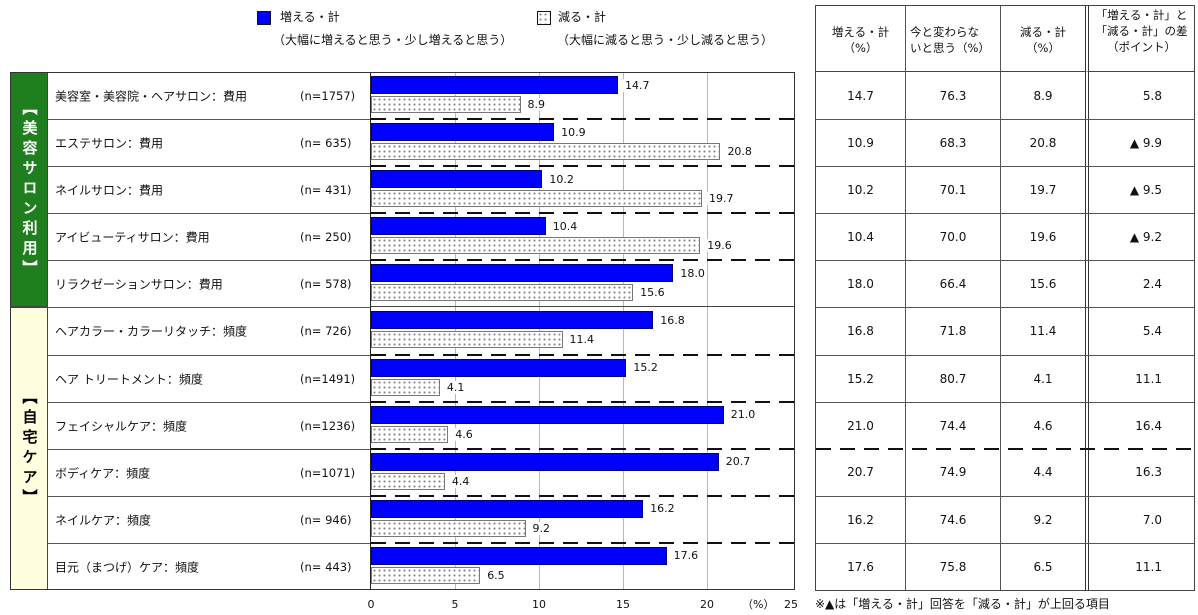  Describe the element at coordinates (1139, 425) in the screenshot. I see `difference-cell: 16.4` at that location.